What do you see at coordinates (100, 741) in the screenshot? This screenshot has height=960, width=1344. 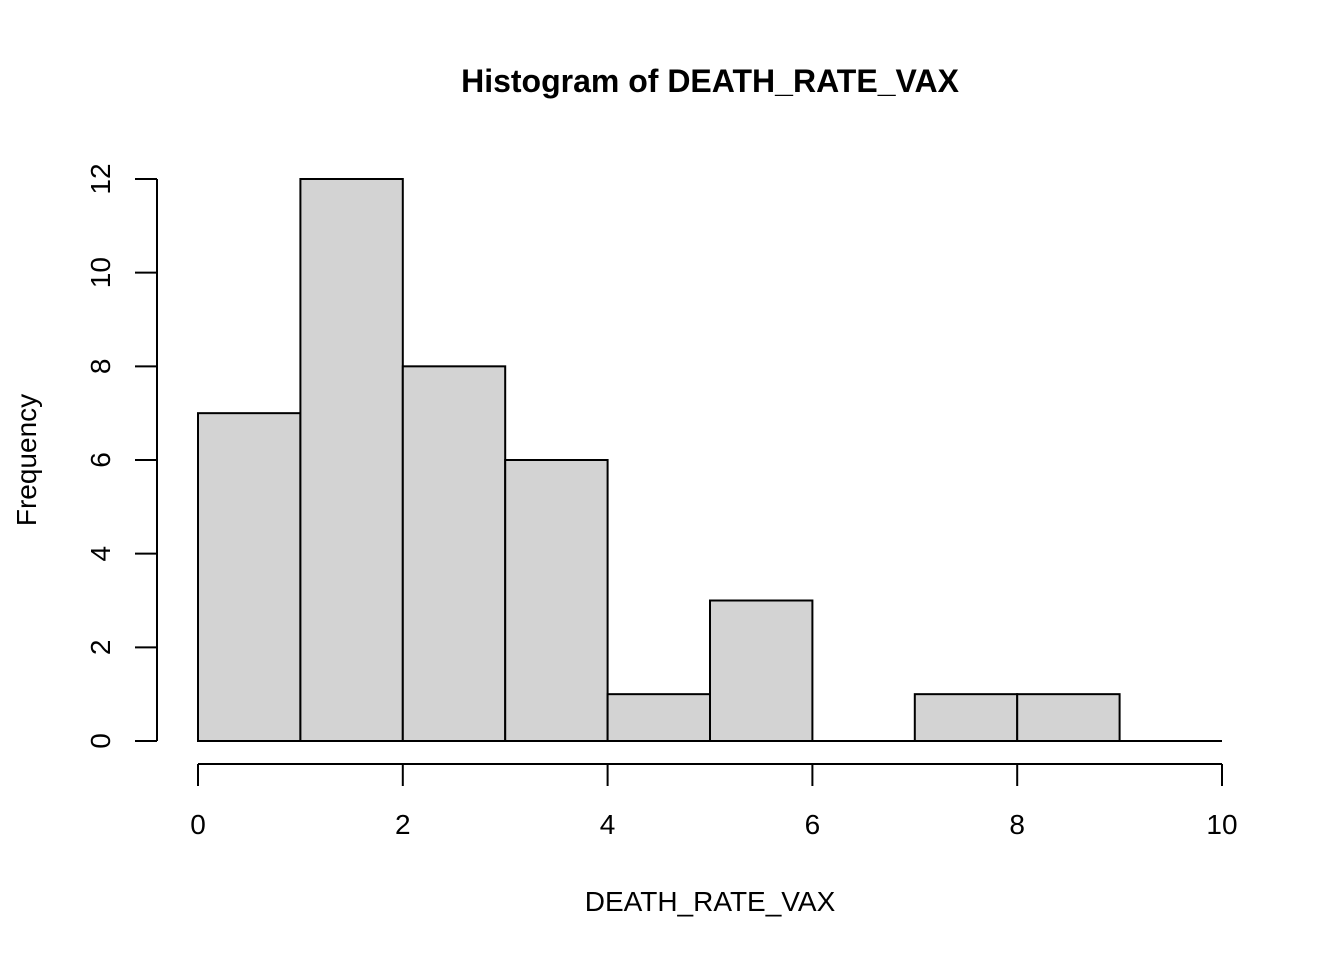 I see `y-tick-label: 0` at bounding box center [100, 741].